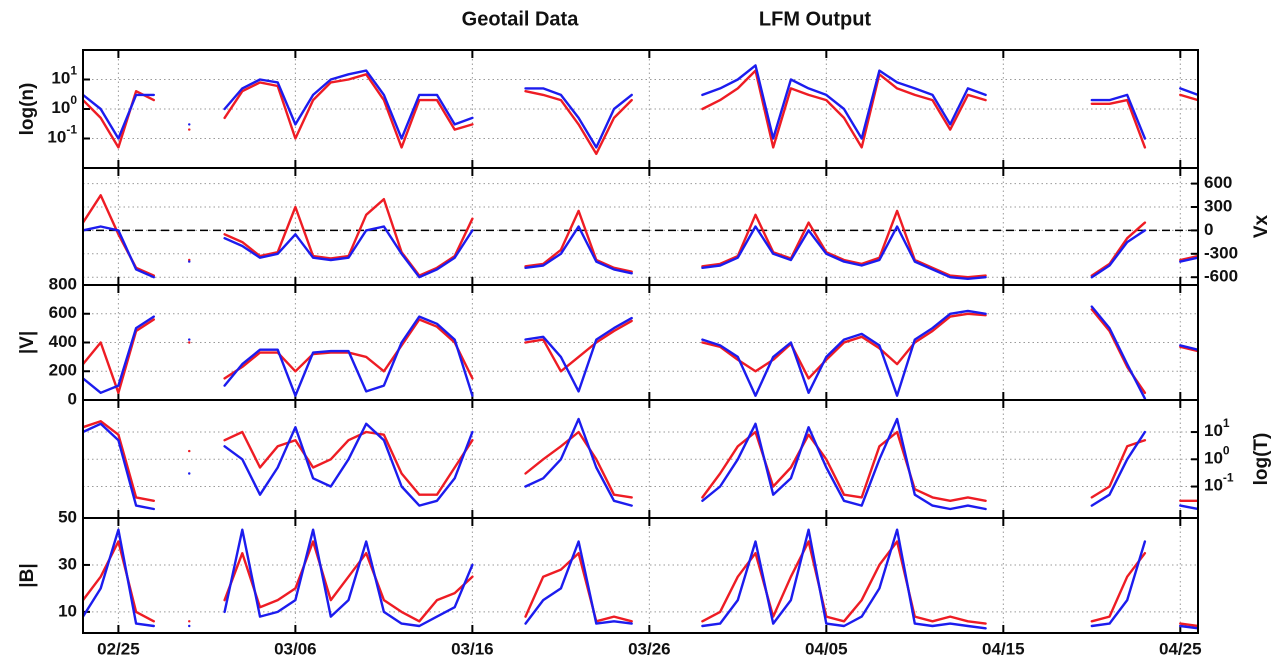 The height and width of the screenshot is (663, 1280). Describe the element at coordinates (27, 575) in the screenshot. I see `y-axis-label: |B|` at that location.